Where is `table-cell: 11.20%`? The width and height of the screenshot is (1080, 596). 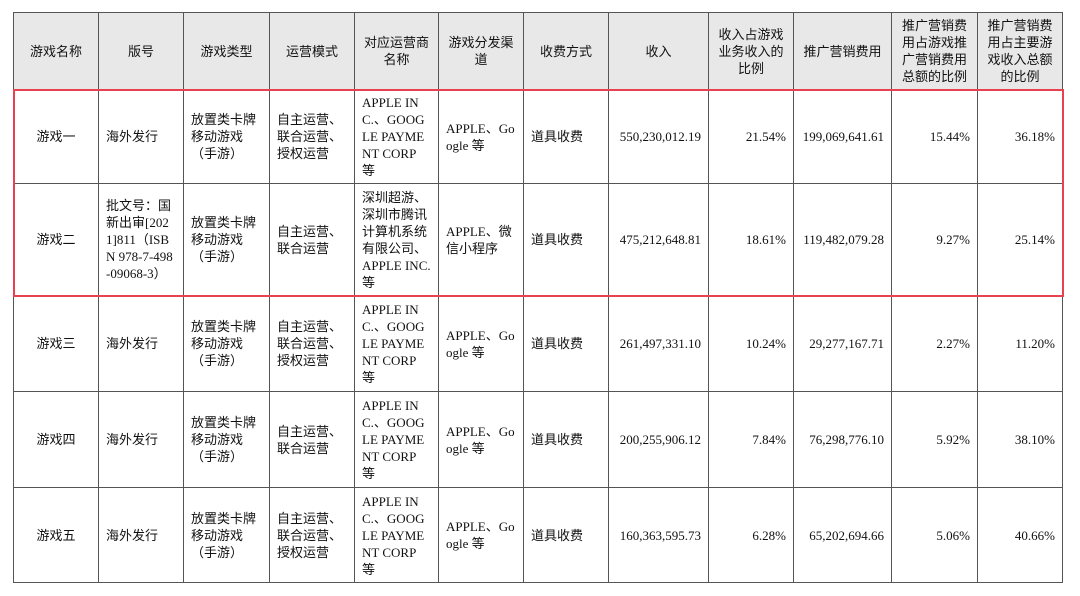 table-cell: 11.20% is located at coordinates (1020, 343).